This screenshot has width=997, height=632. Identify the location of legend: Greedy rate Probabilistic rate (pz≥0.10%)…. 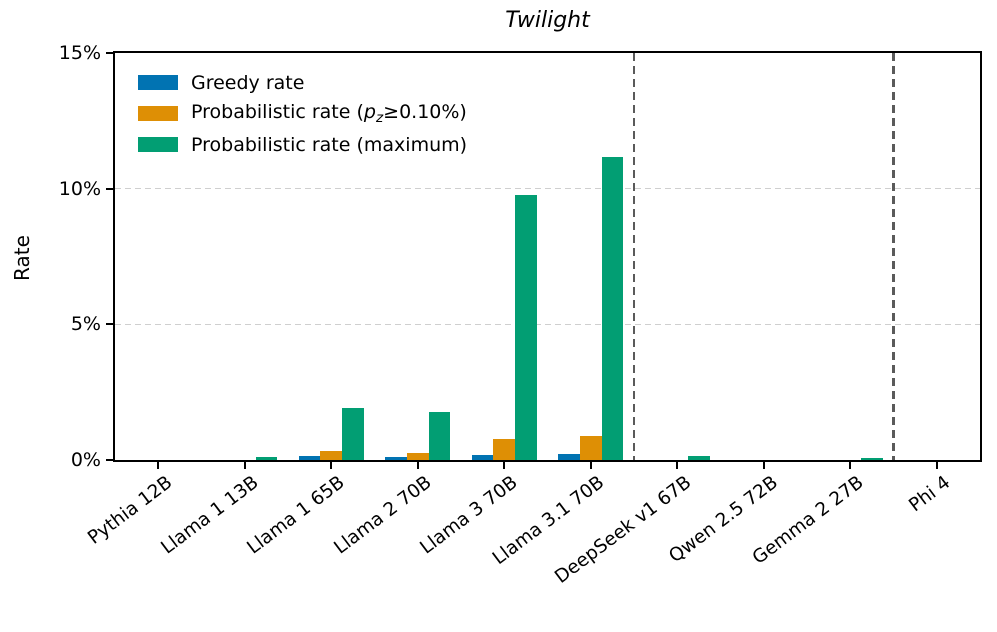
(302, 113).